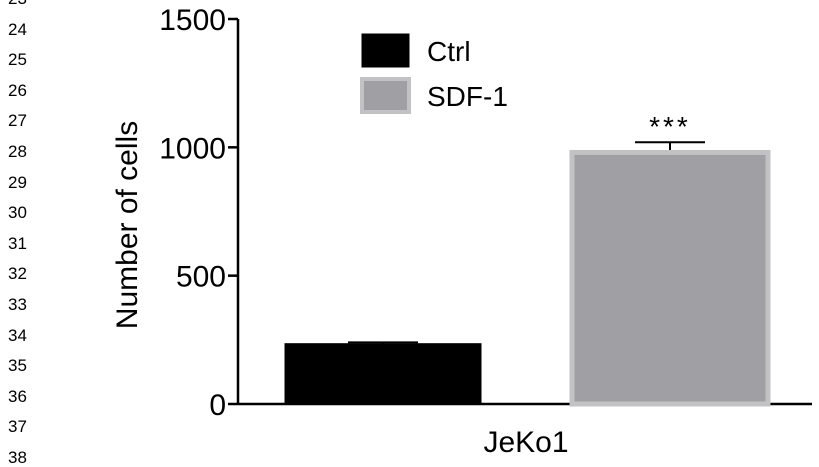 This screenshot has height=467, width=819. What do you see at coordinates (192, 20) in the screenshot?
I see `y-tick-label: 1500` at bounding box center [192, 20].